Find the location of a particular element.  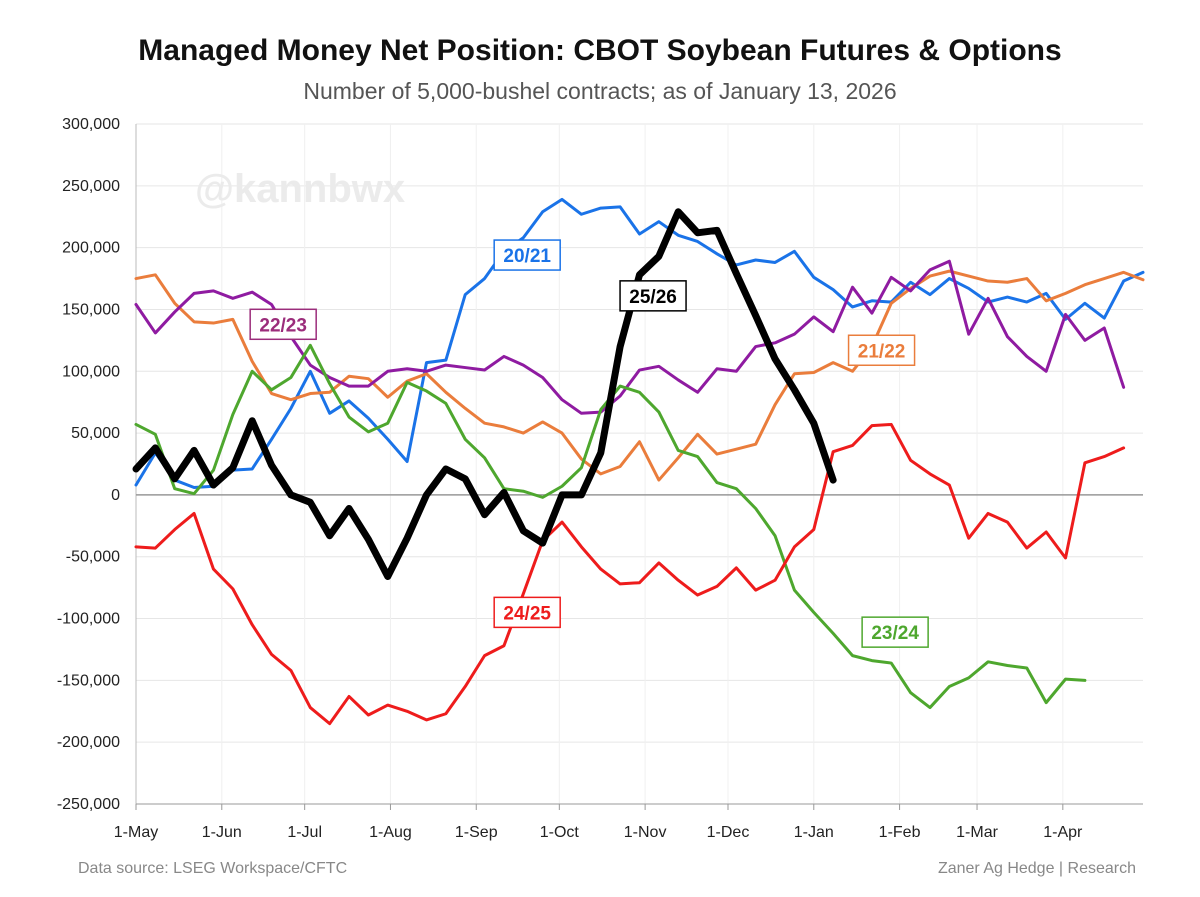

x-tick-label: 1-Aug is located at coordinates (390, 832).